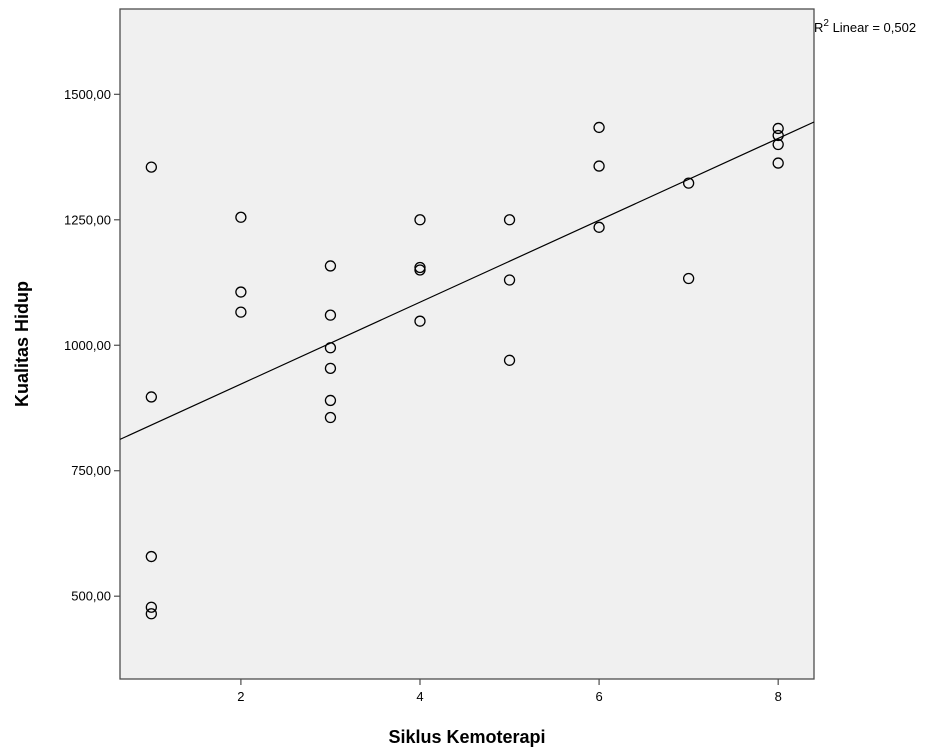 The width and height of the screenshot is (950, 753). I want to click on y-tick-label: 1500,00, so click(87, 94).